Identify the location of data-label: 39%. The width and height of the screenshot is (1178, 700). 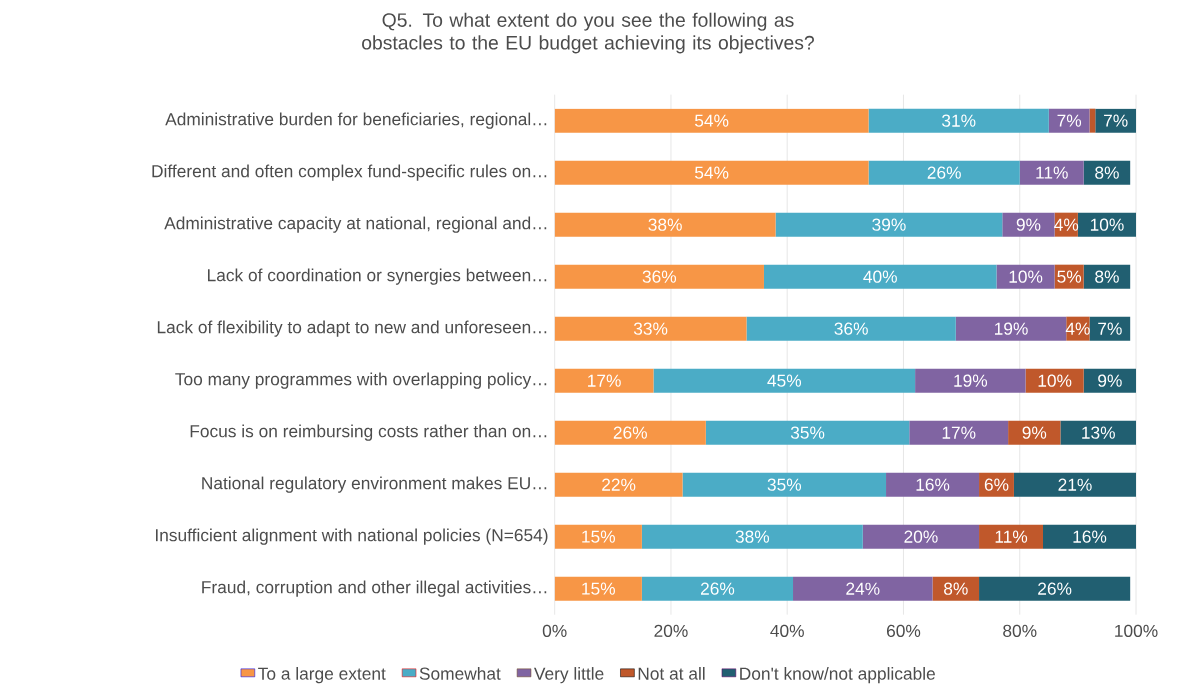
(889, 224).